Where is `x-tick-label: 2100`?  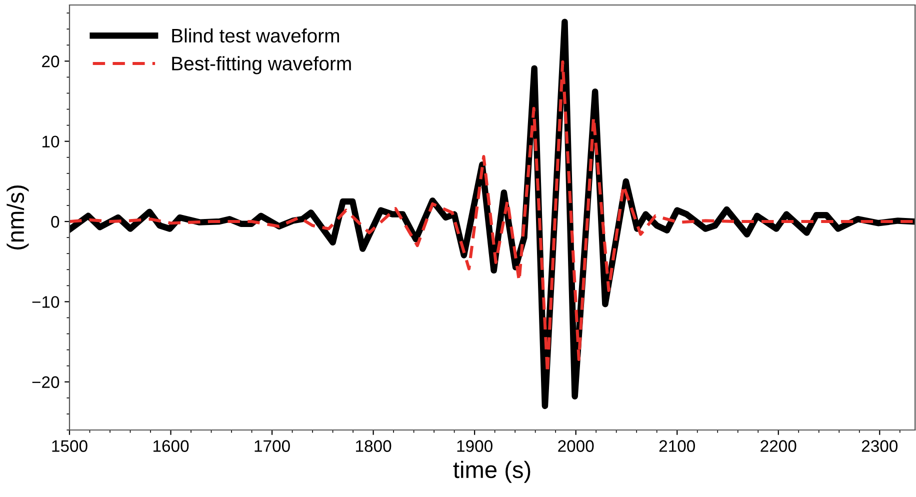 x-tick-label: 2100 is located at coordinates (677, 446).